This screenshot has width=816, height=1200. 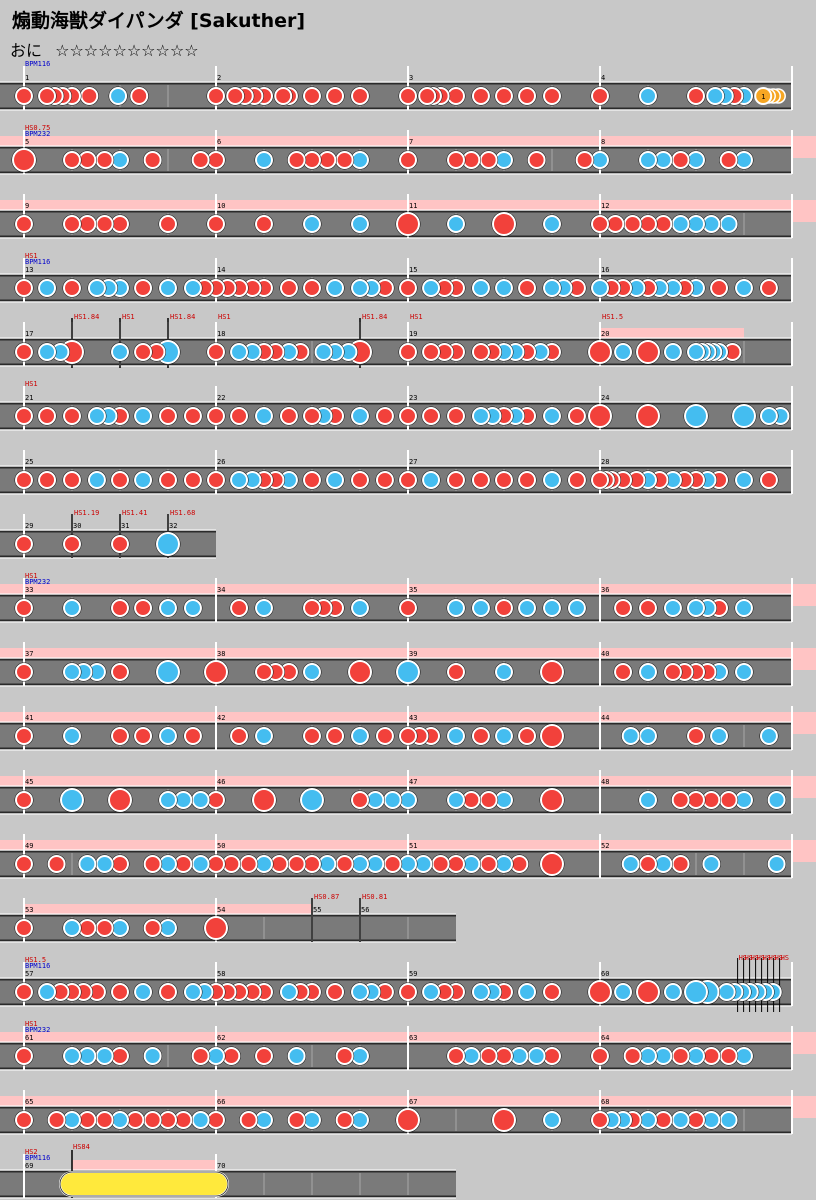 I want to click on measure-number: 6, so click(x=219, y=142).